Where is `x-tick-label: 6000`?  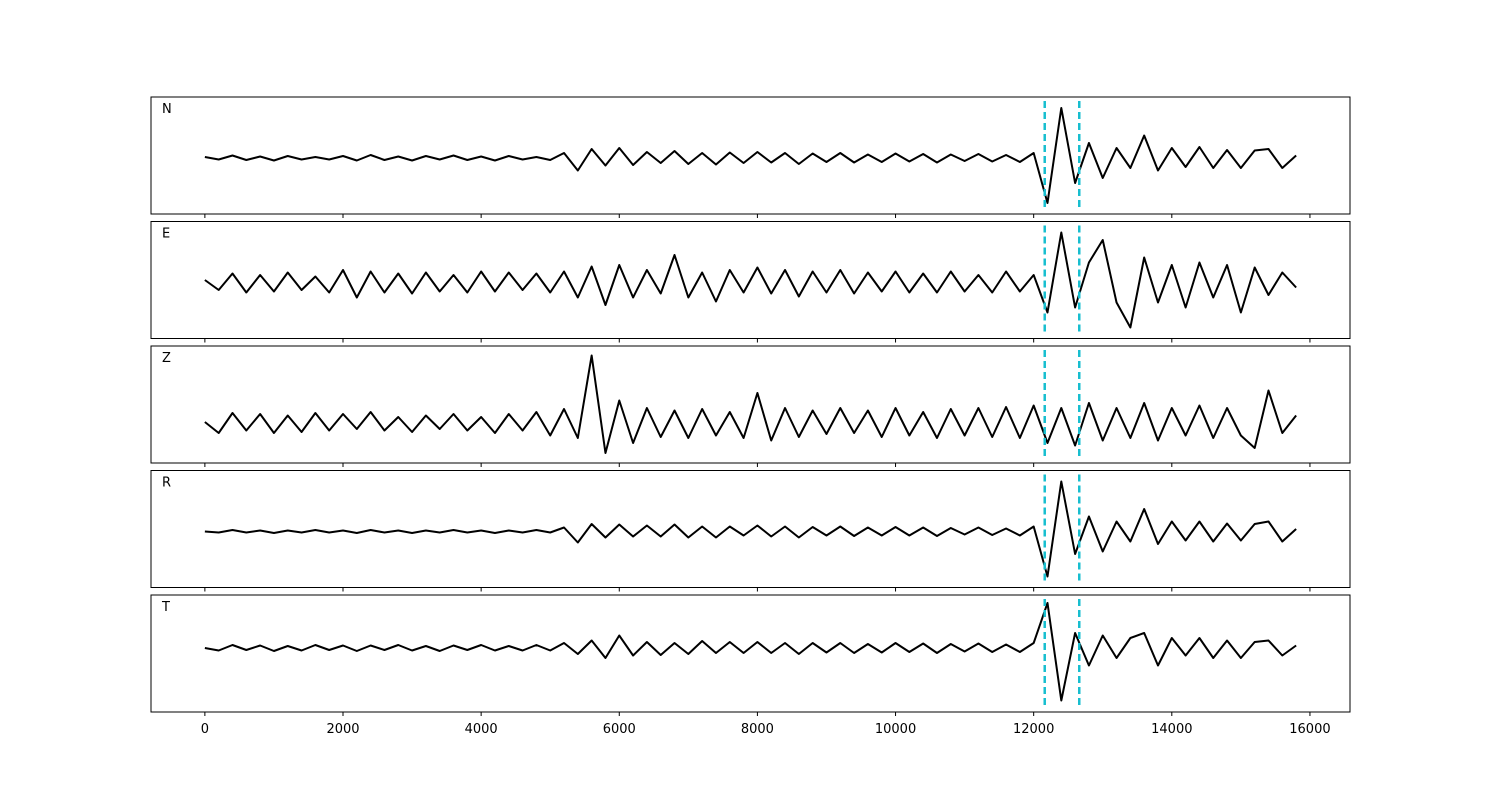 x-tick-label: 6000 is located at coordinates (619, 729).